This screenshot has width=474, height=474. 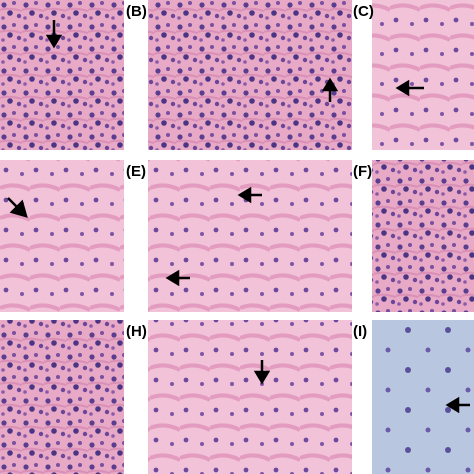 I want to click on panel-label: (E), so click(x=136, y=171).